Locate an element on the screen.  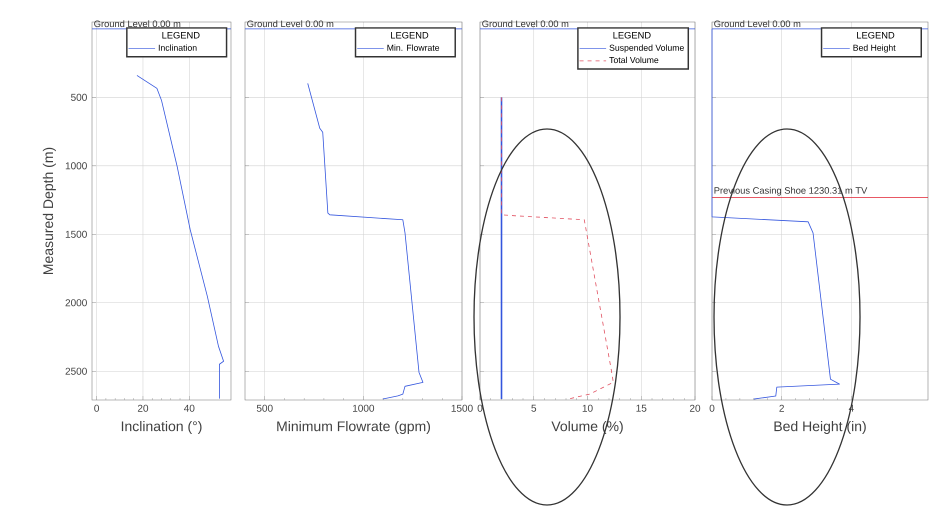
x-tick-label: 5 is located at coordinates (533, 408).